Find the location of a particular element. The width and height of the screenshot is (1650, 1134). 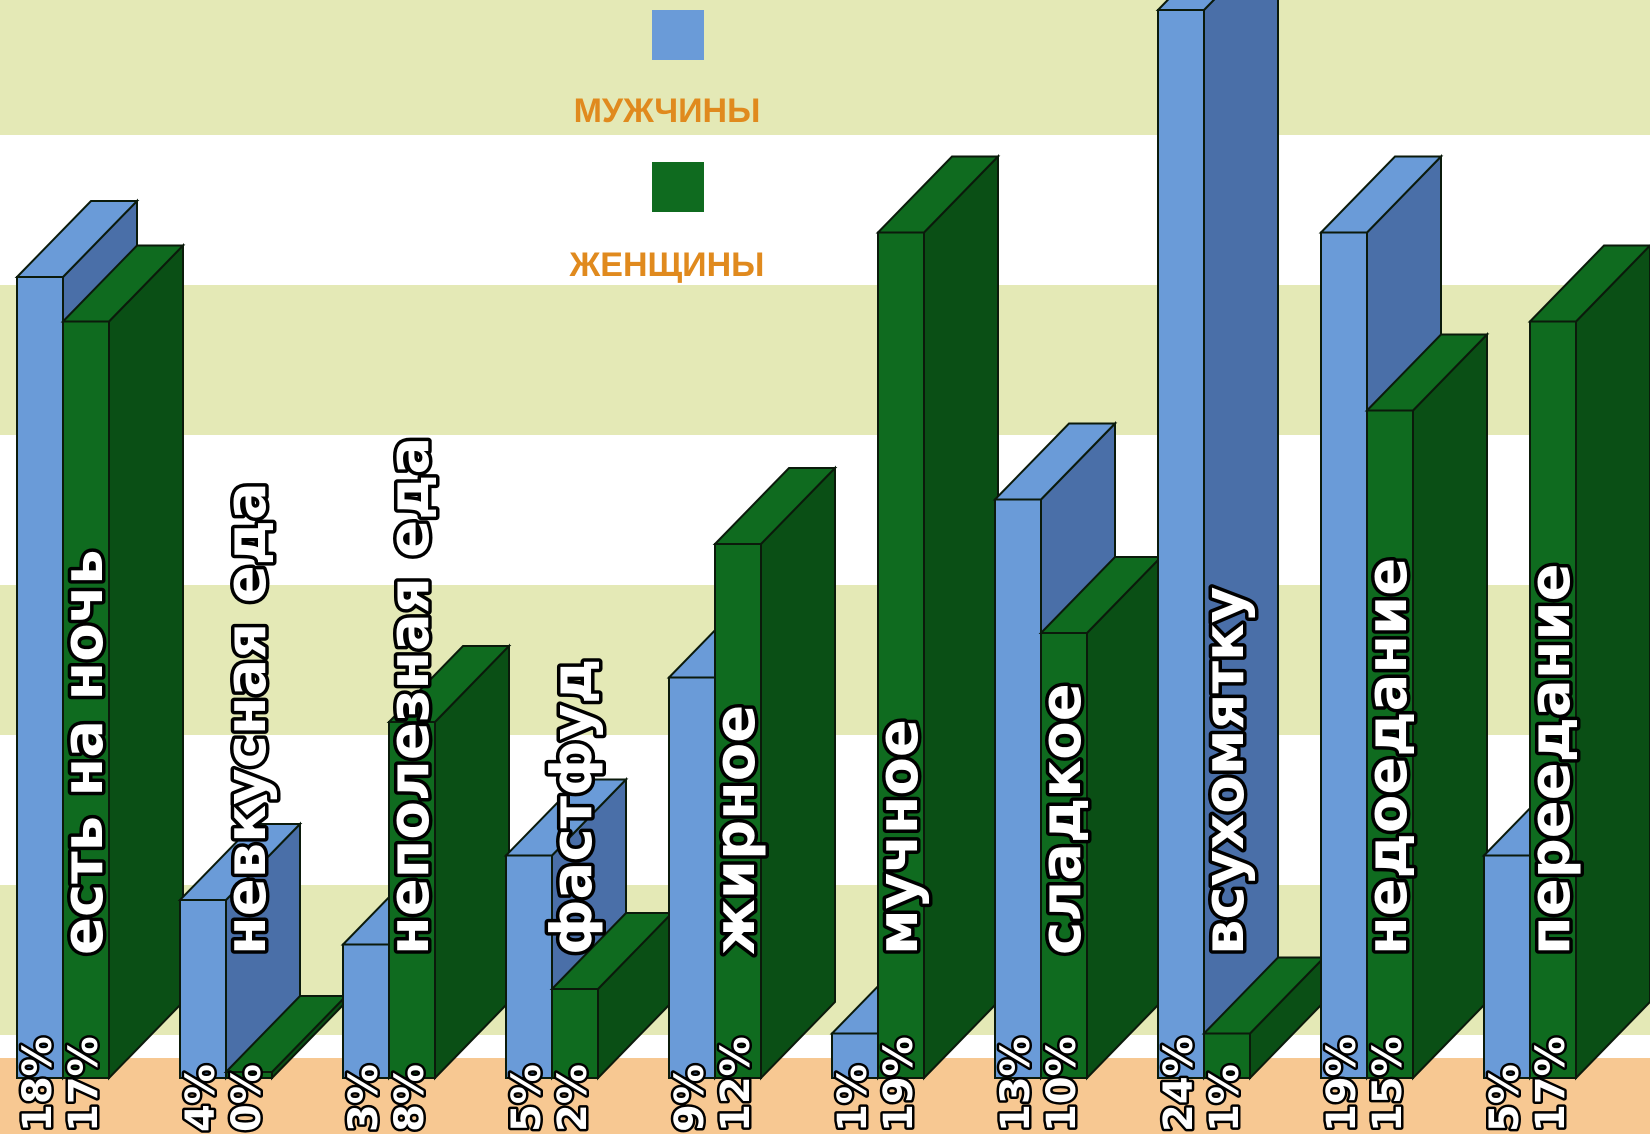

bar-women-5-side is located at coordinates (961, 617).